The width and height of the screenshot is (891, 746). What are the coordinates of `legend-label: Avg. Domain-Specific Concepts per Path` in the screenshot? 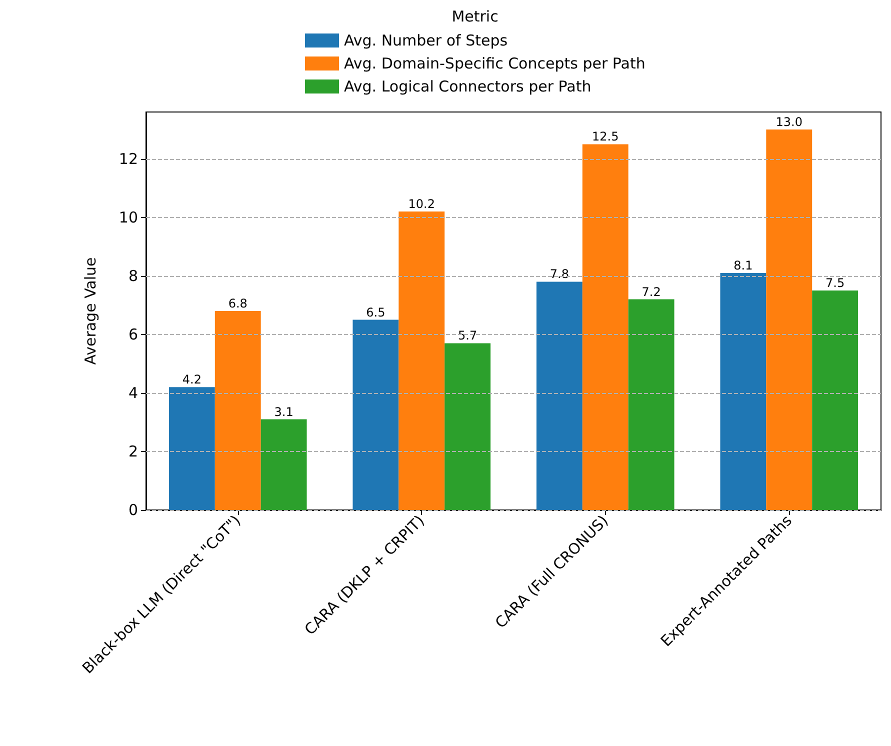 It's located at (495, 63).